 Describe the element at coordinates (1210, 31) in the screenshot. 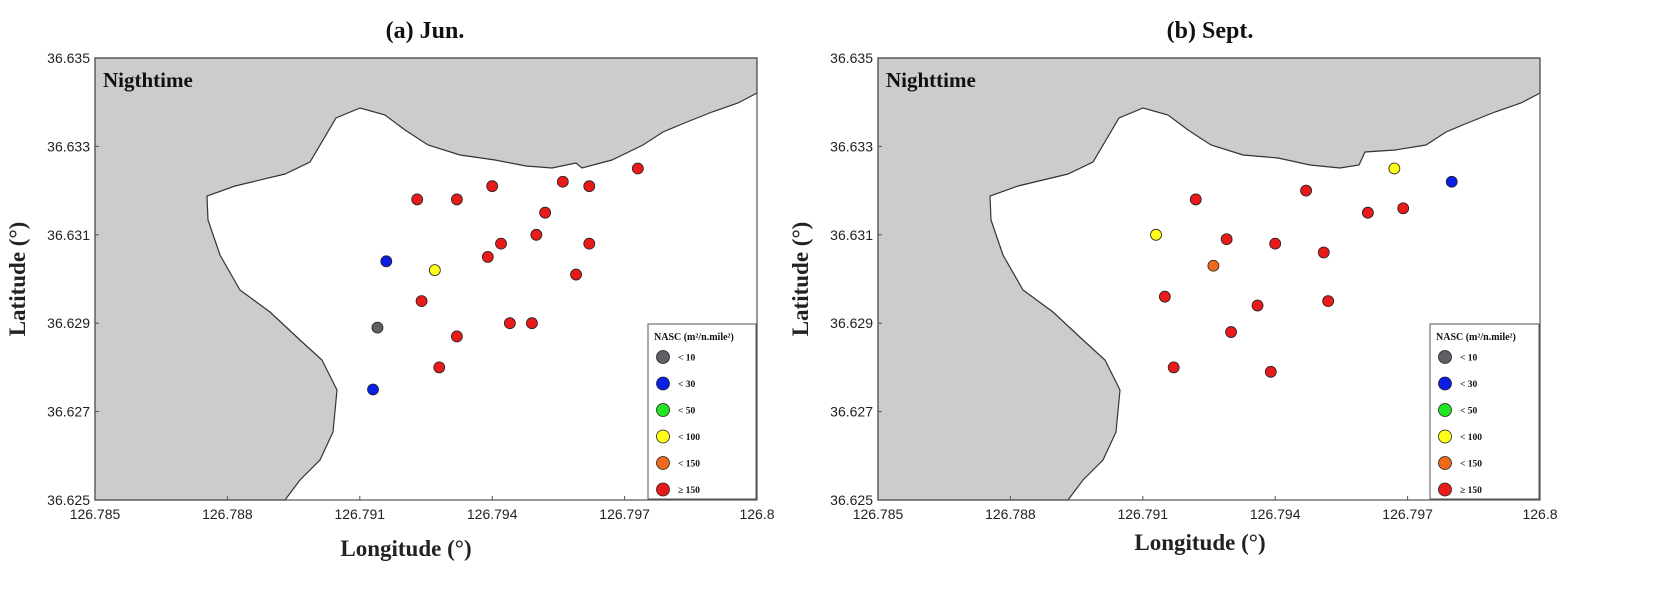

I see `panel-title: (b) Sept.` at that location.